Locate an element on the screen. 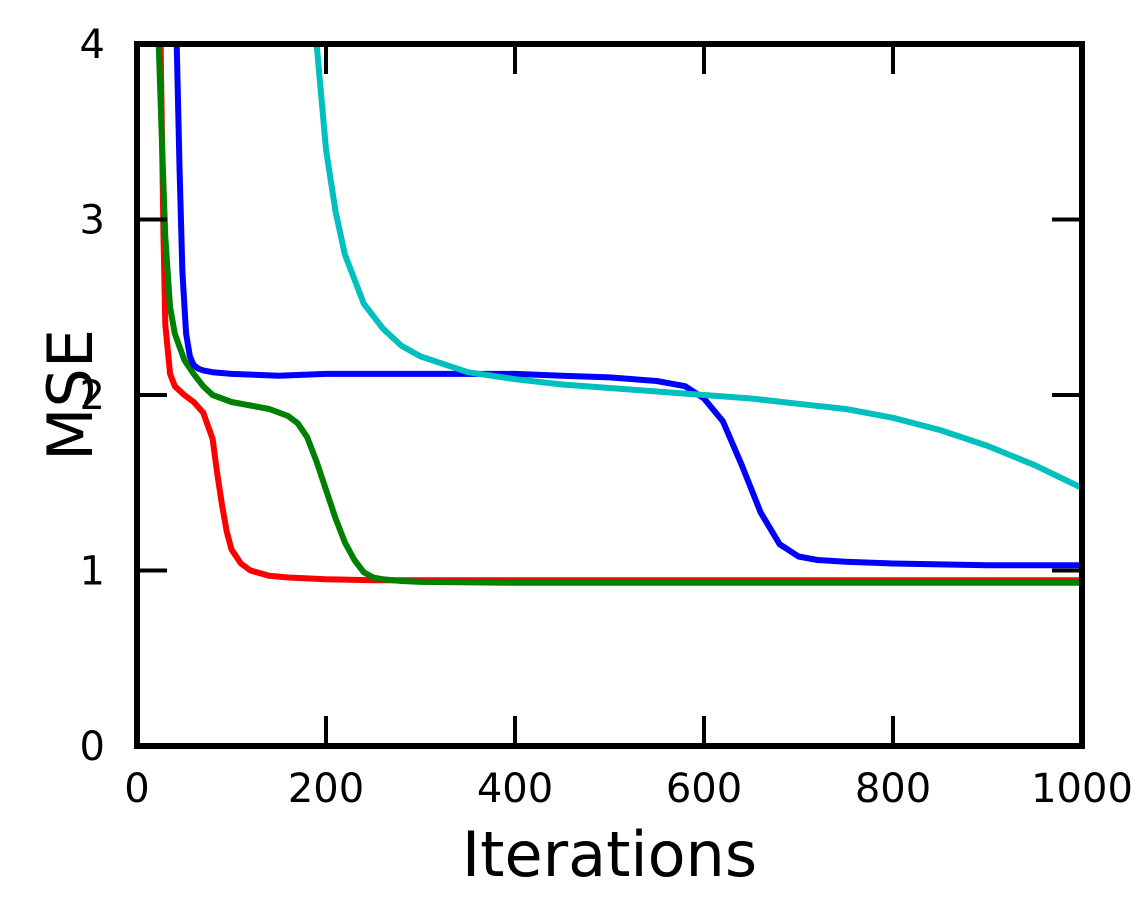 The width and height of the screenshot is (1140, 900). x-tick-label: 400 is located at coordinates (515, 789).